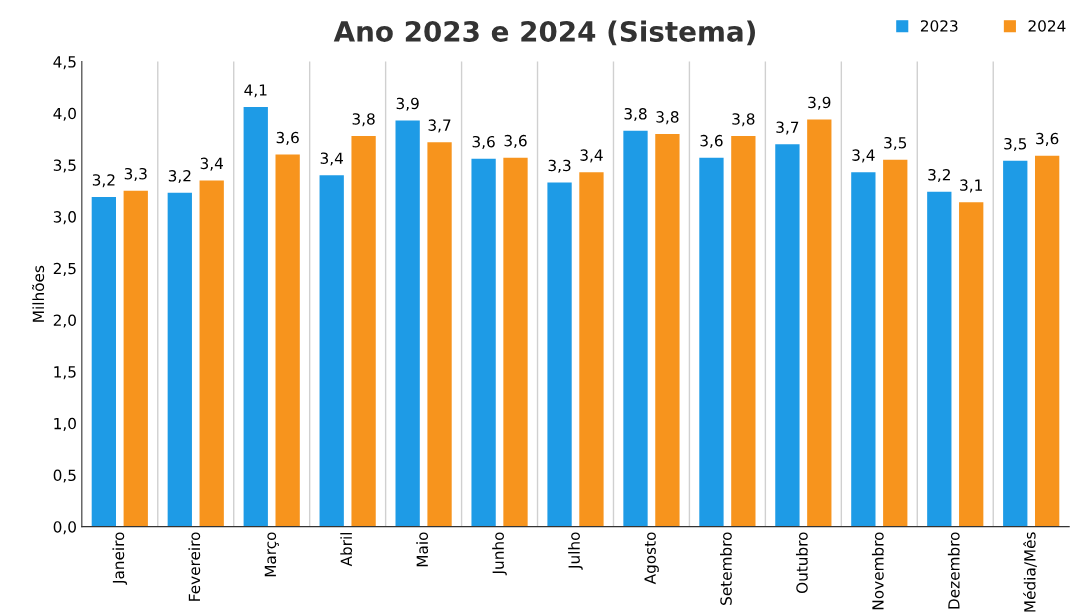 The width and height of the screenshot is (1091, 616). I want to click on legend-label: 2023, so click(939, 26).